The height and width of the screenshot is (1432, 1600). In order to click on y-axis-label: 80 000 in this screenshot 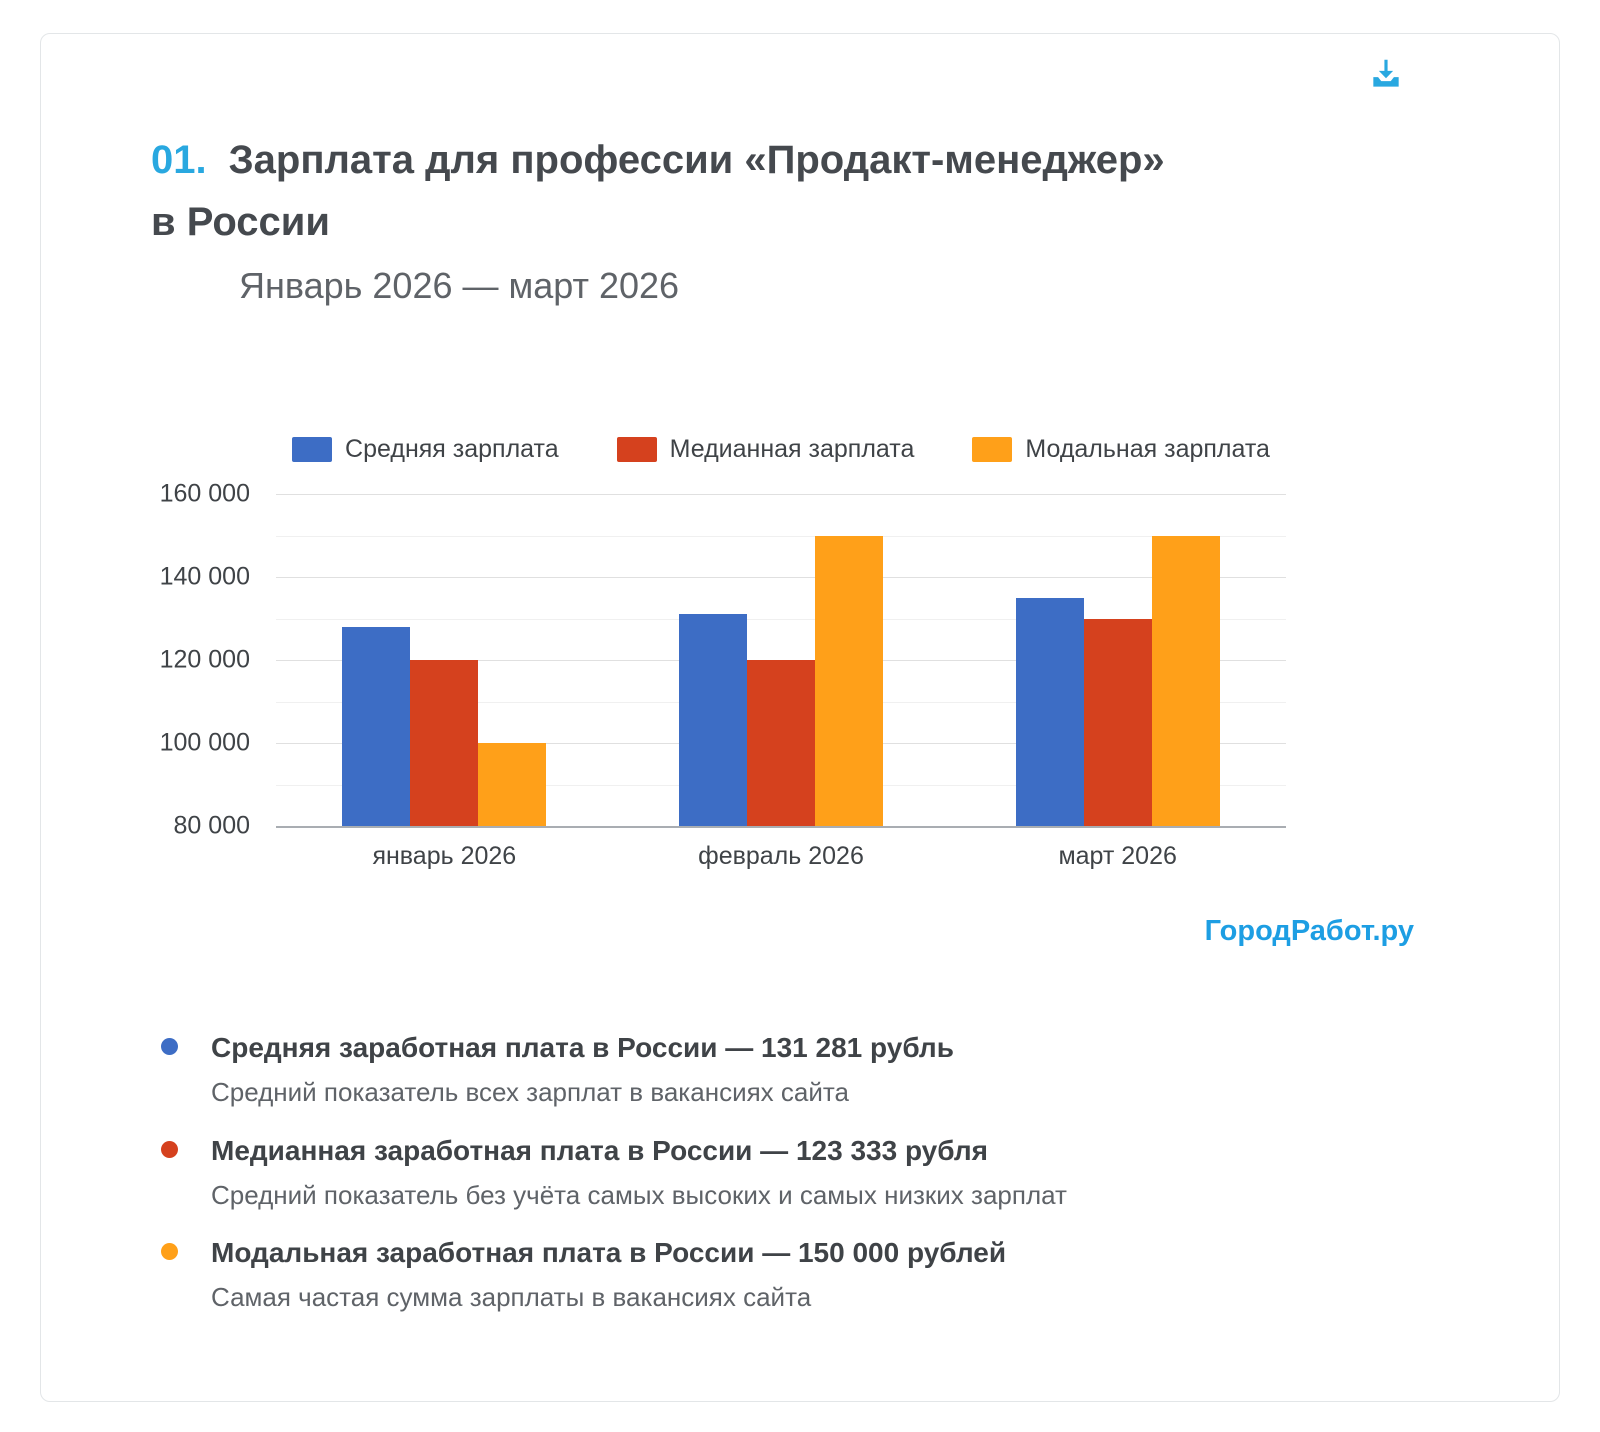, I will do `click(211, 825)`.